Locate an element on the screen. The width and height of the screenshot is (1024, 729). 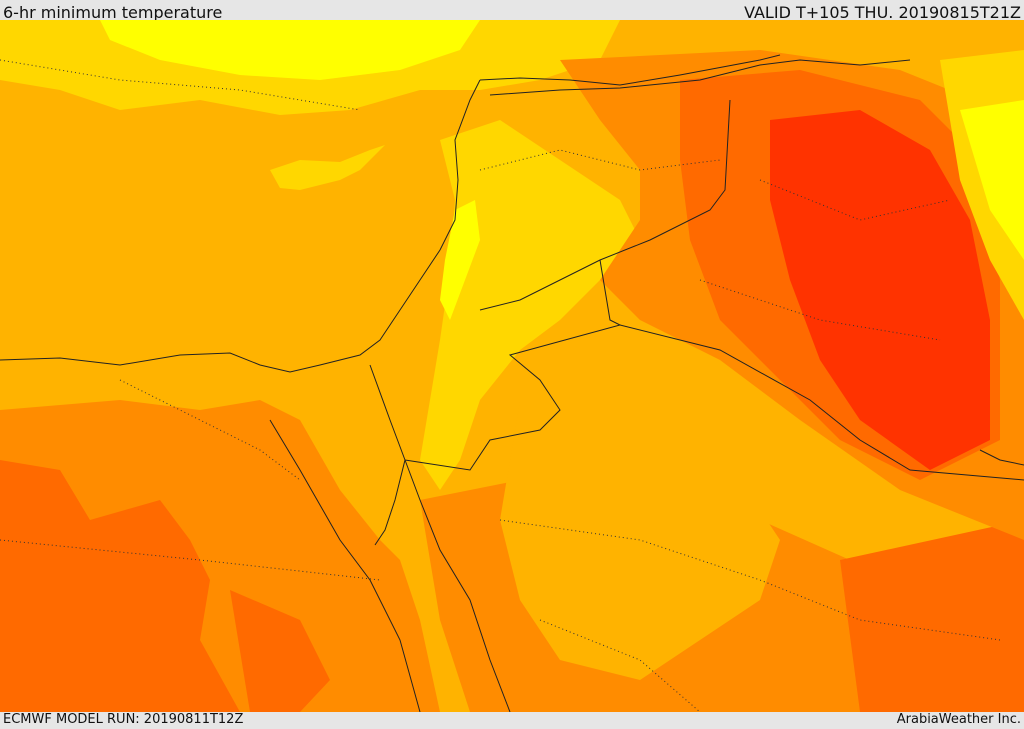
turkey-coolest-region is located at coordinates (290, 50).